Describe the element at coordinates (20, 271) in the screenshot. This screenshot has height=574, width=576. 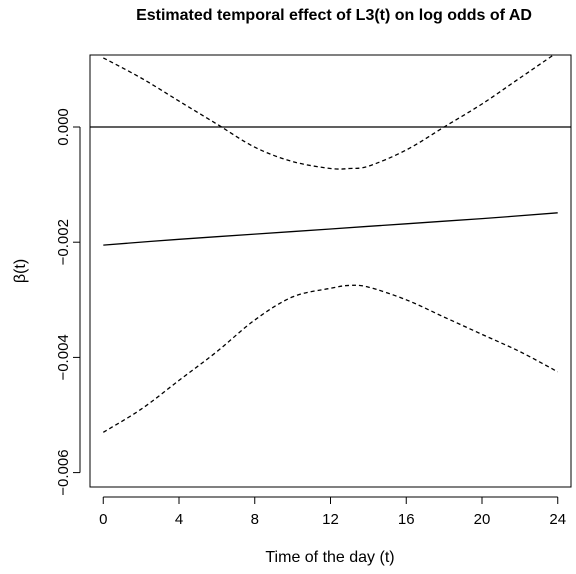
I see `y-axis-label: β(t)` at that location.